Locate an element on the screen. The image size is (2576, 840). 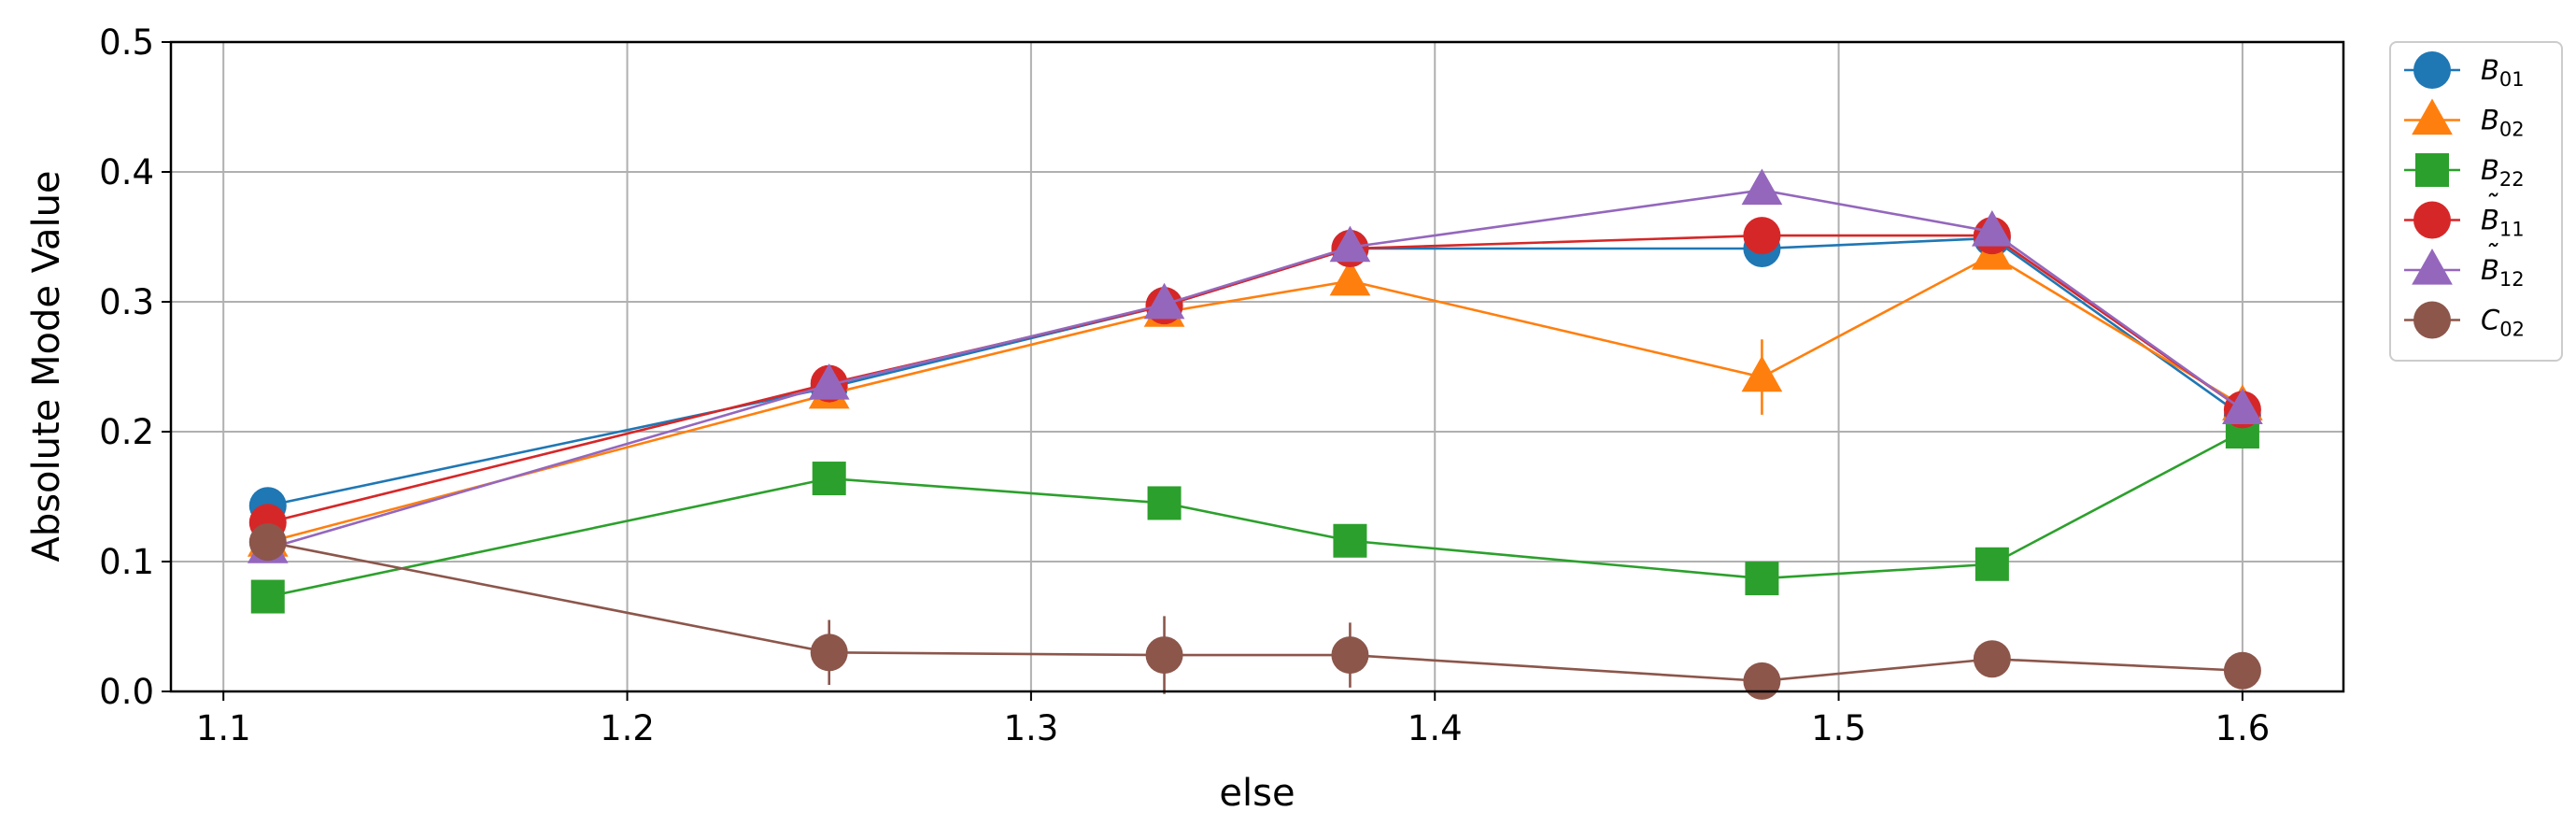
y-tick-label: 0.2 is located at coordinates (126, 432).